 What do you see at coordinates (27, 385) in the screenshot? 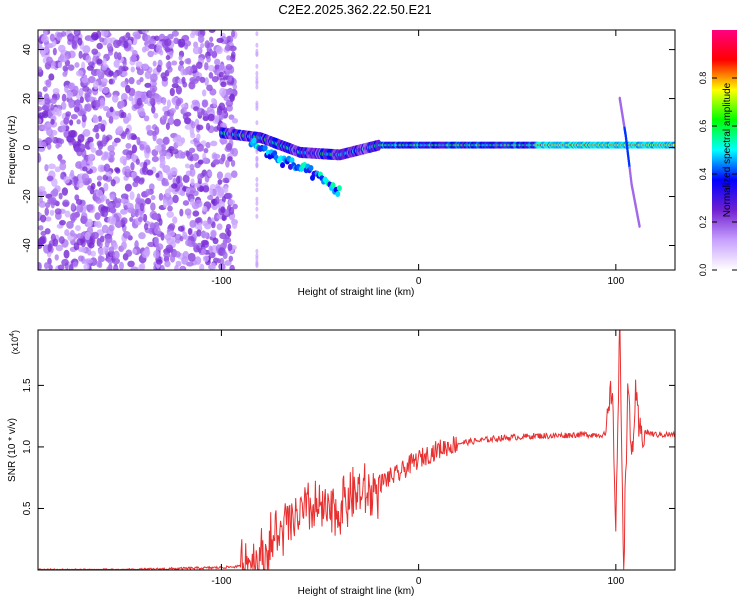
I see `snr-y-tick-label: 1.5` at bounding box center [27, 385].